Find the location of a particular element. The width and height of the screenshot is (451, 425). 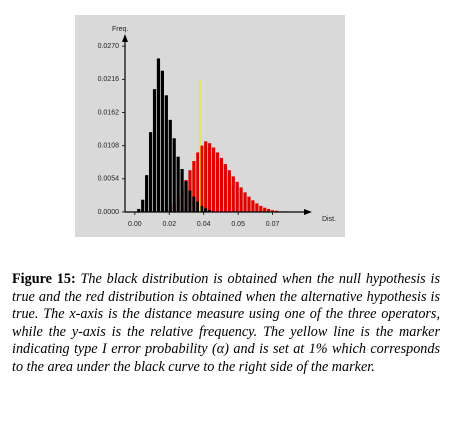

y-tick-label: 0.0216 is located at coordinates (109, 79).